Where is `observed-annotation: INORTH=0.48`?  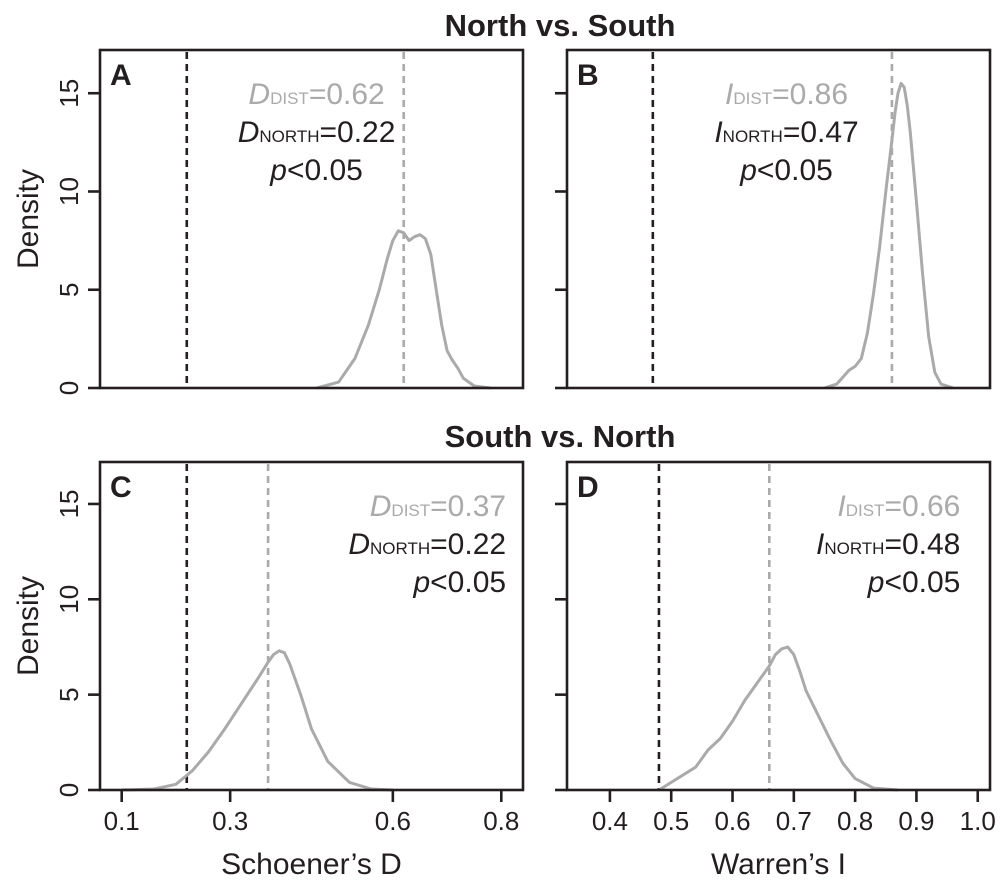
observed-annotation: INORTH=0.48 is located at coordinates (888, 544).